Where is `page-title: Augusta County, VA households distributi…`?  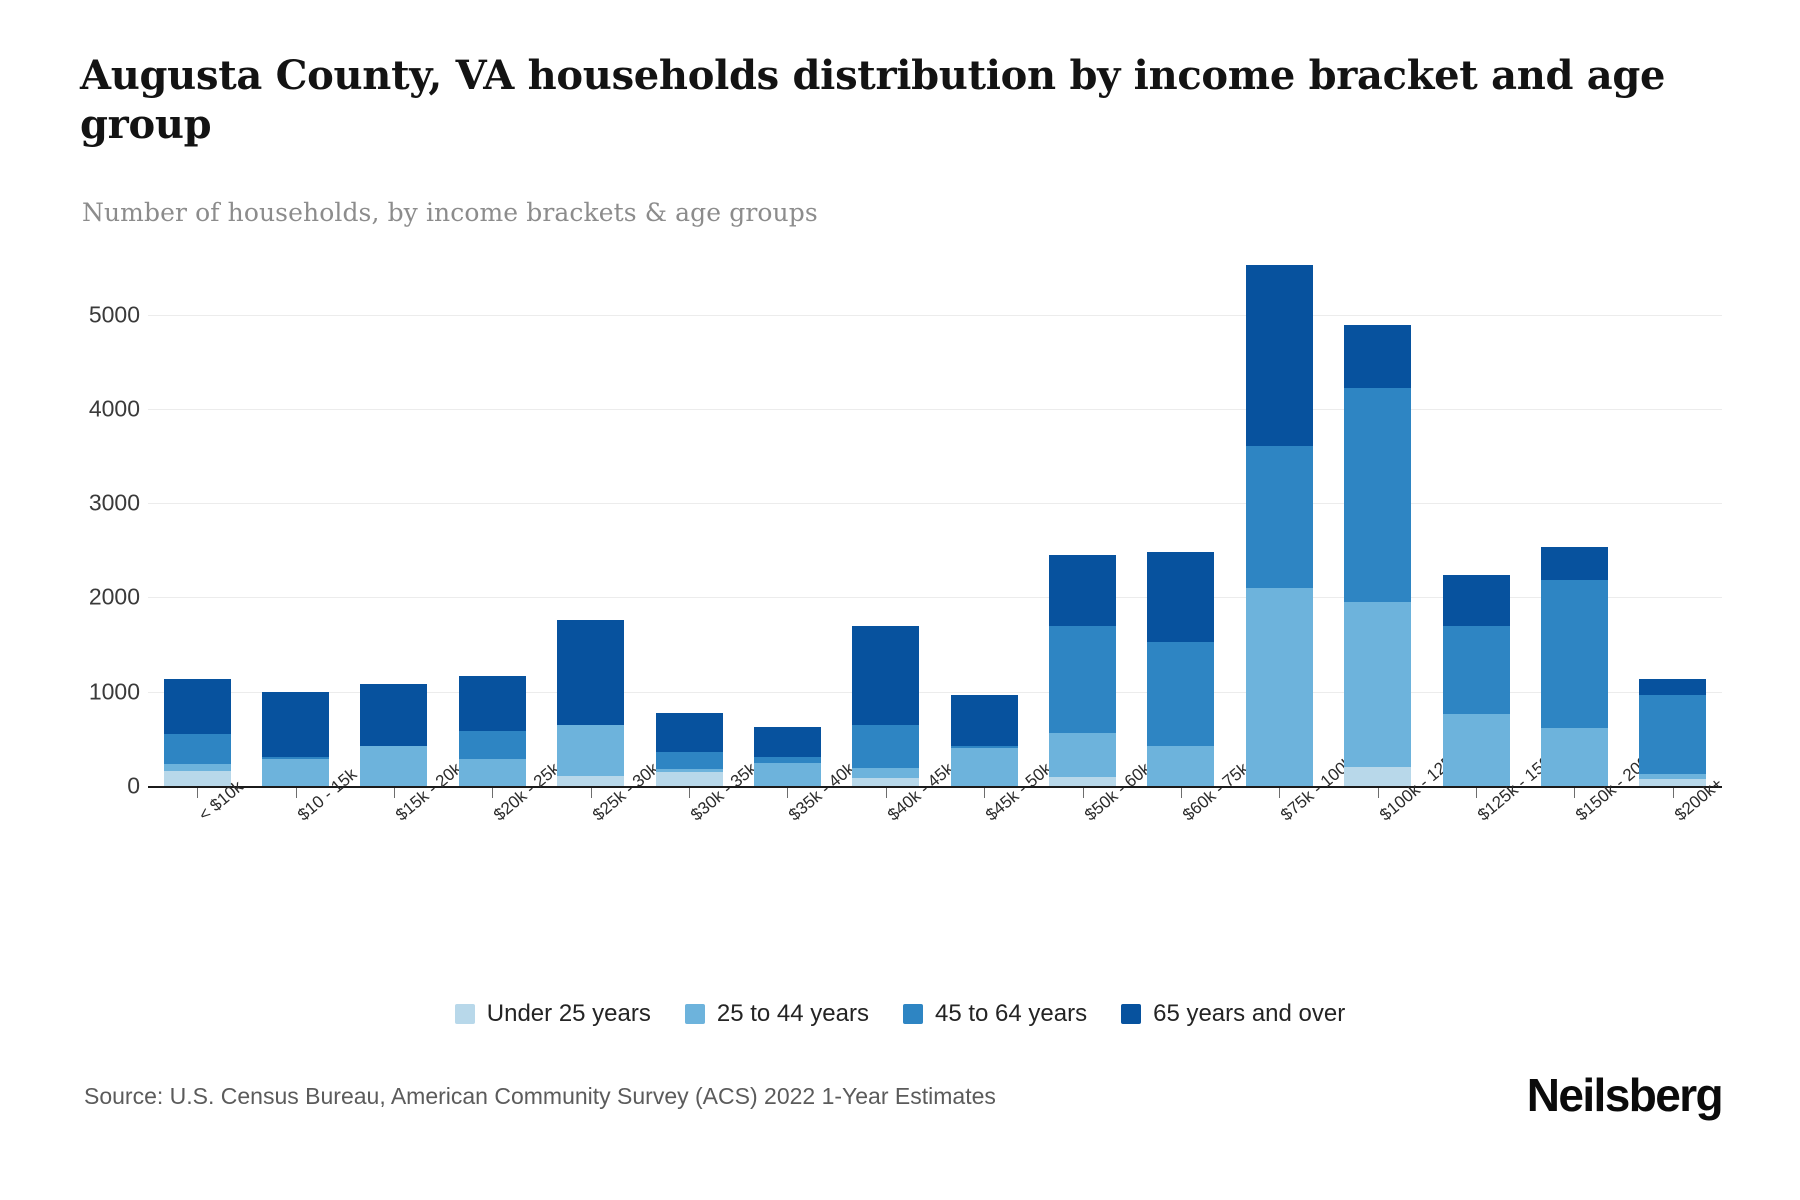
page-title: Augusta County, VA households distributi… is located at coordinates (873, 100).